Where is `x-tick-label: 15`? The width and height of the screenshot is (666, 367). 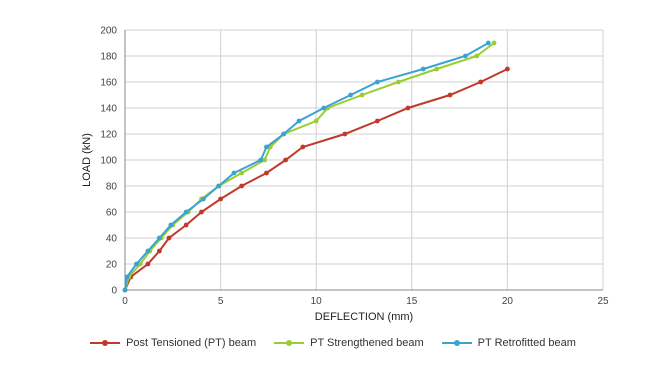
x-tick-label: 15 is located at coordinates (412, 301).